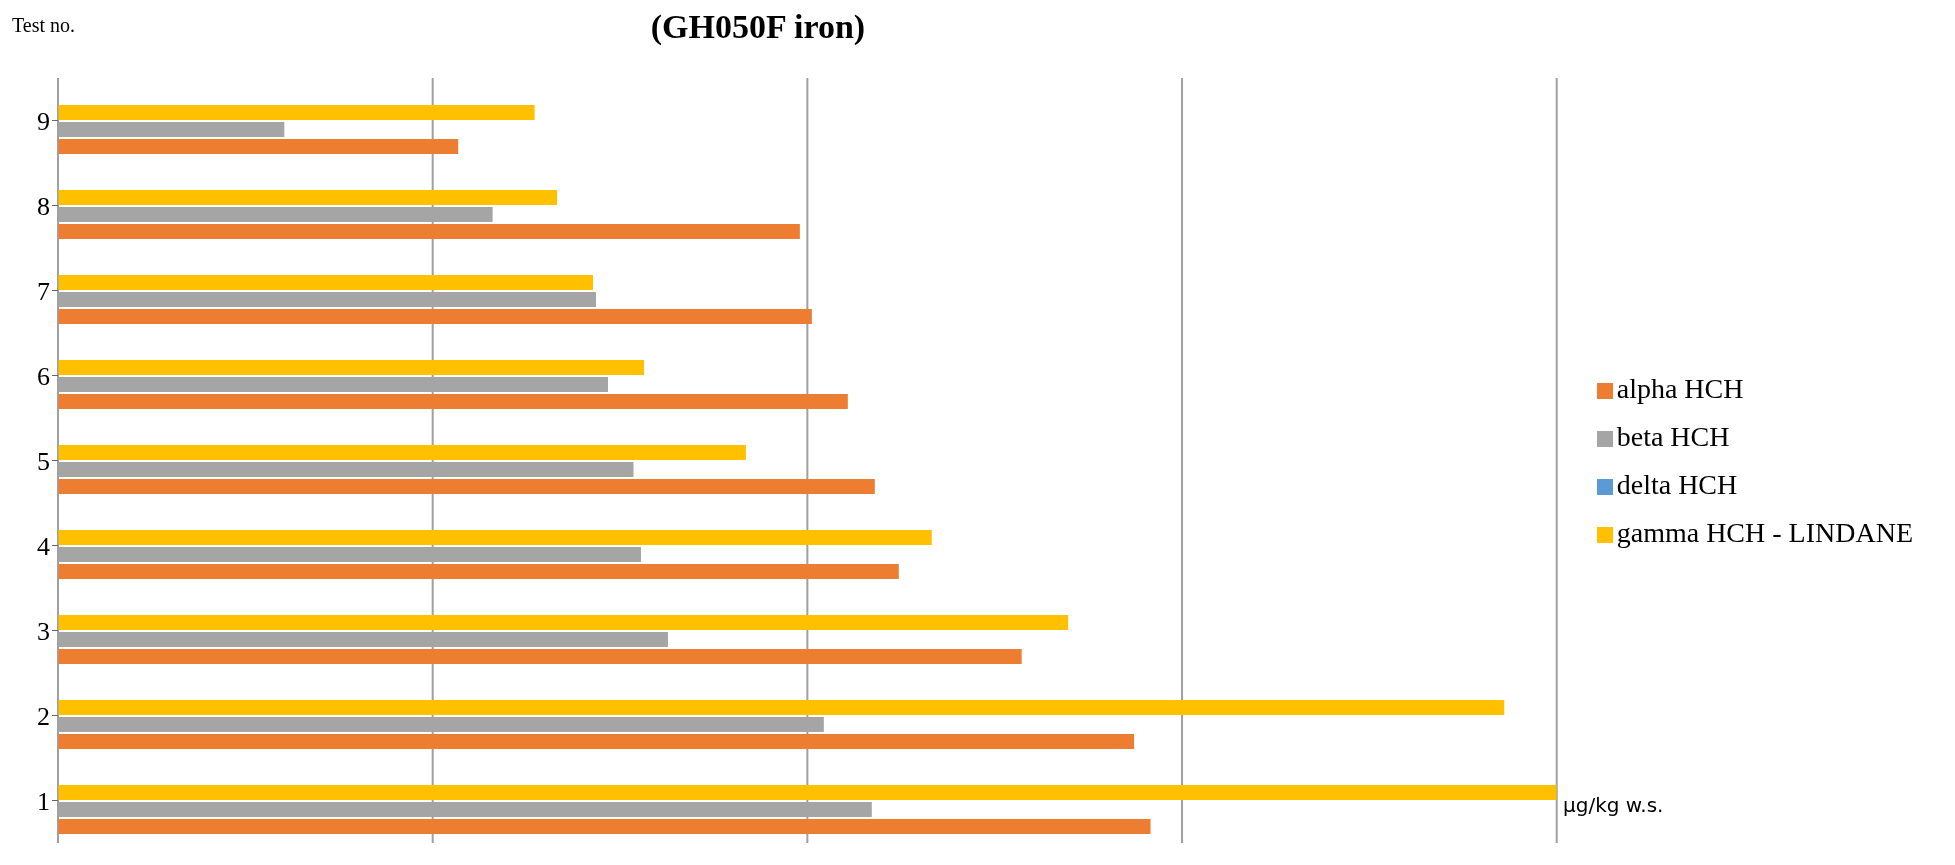  I want to click on y-tick-label: 1, so click(43, 801).